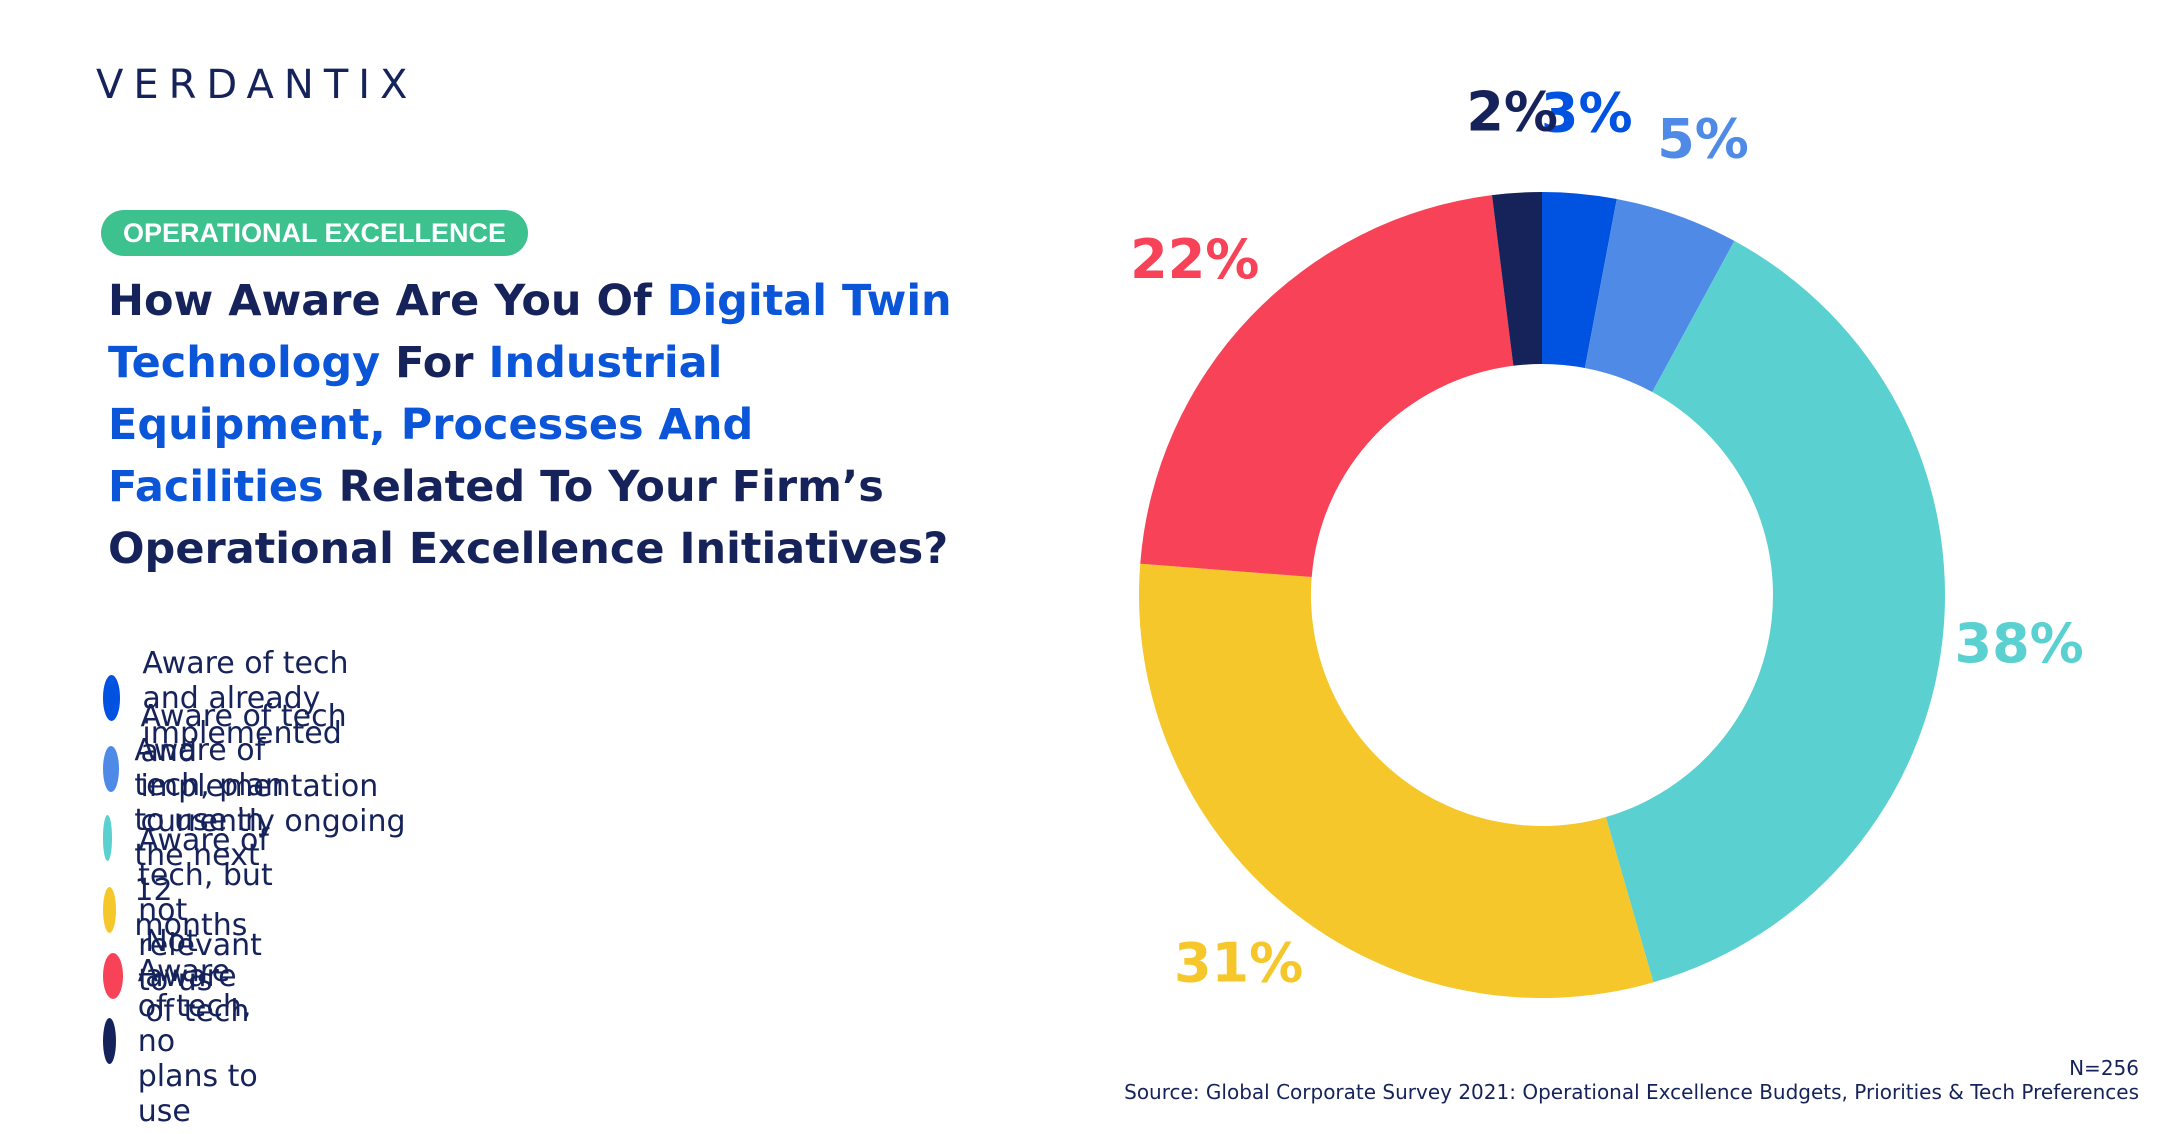 Image resolution: width=2168 pixels, height=1134 pixels. Describe the element at coordinates (1587, 113) in the screenshot. I see `data-label: 3%` at that location.